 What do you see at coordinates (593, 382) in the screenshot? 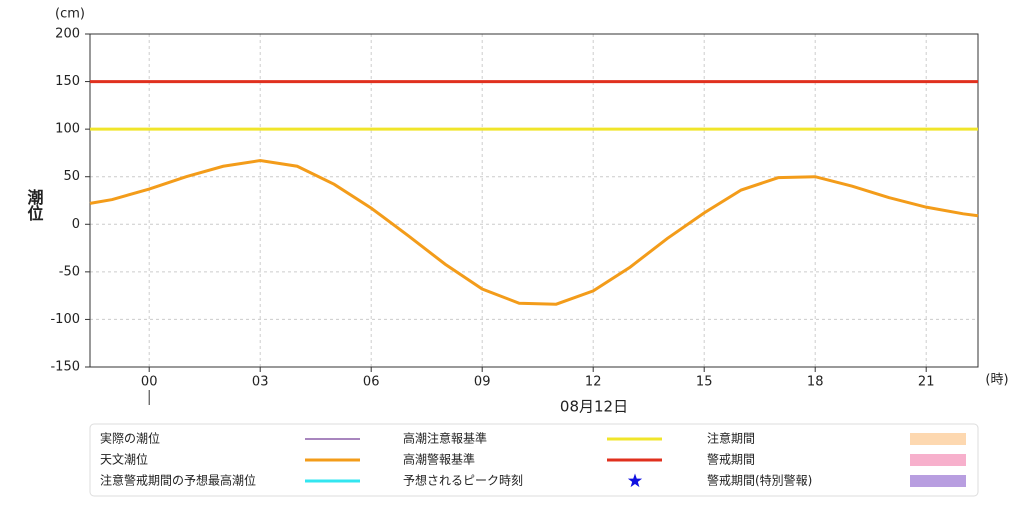
I see `x-tick-label: 12` at bounding box center [593, 382].